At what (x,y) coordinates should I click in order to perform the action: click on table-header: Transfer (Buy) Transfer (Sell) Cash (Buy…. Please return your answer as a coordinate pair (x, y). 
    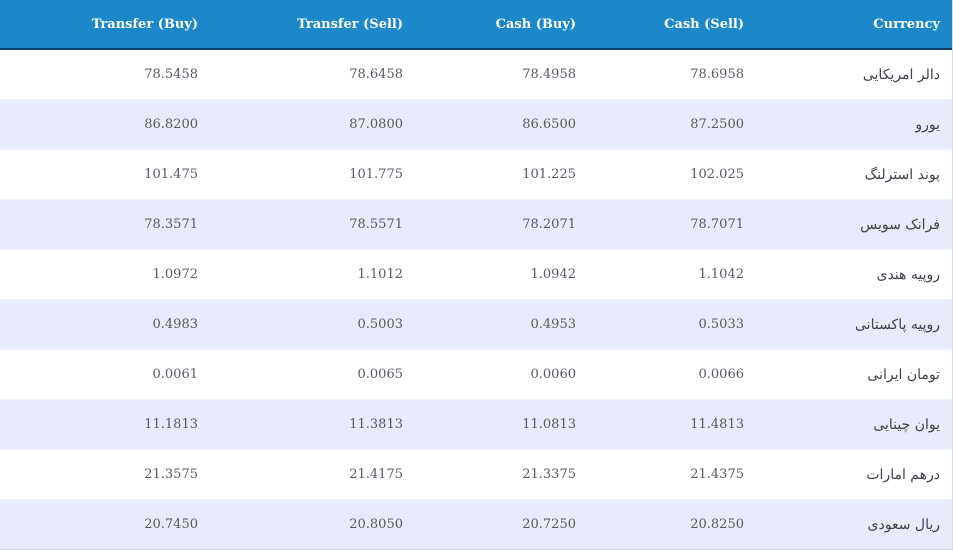
    Looking at the image, I should click on (476, 25).